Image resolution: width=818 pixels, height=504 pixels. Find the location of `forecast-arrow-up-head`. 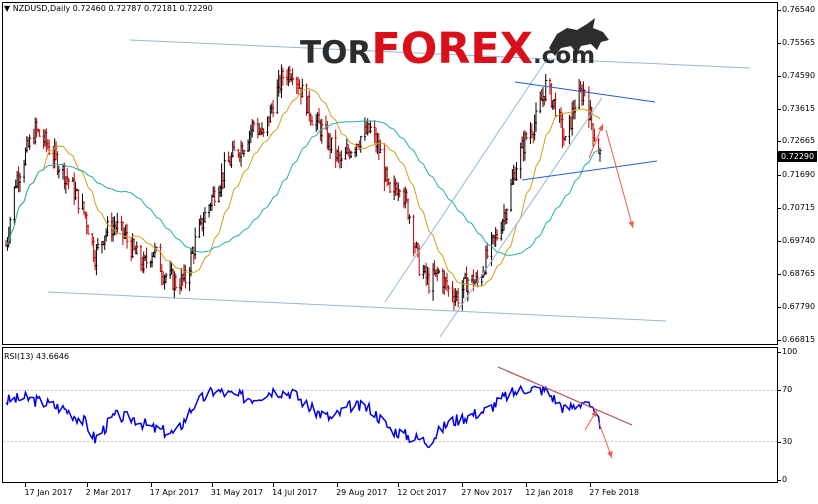

forecast-arrow-up-head is located at coordinates (601, 127).